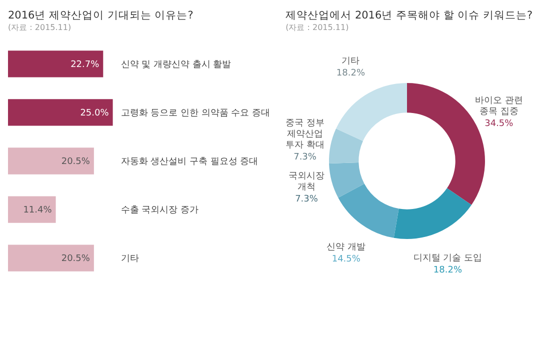 The width and height of the screenshot is (550, 350). I want to click on y-tick-label: 자동화 생산설비 구축 필요성 증대, so click(189, 162).